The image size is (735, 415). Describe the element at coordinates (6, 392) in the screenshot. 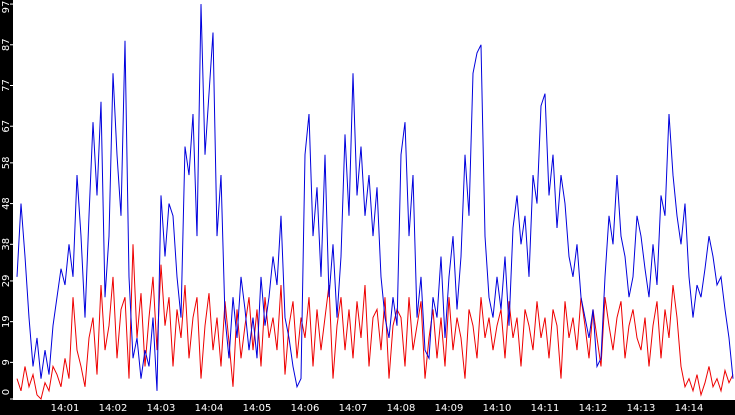

I see `y-tick-label: 0` at that location.